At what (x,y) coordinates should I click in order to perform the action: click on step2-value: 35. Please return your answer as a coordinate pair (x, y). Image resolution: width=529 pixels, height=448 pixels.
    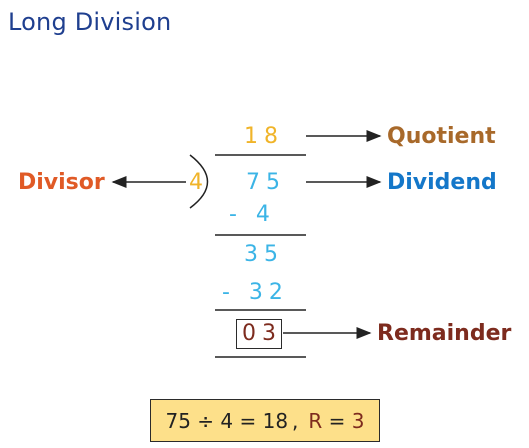
    Looking at the image, I should click on (264, 254).